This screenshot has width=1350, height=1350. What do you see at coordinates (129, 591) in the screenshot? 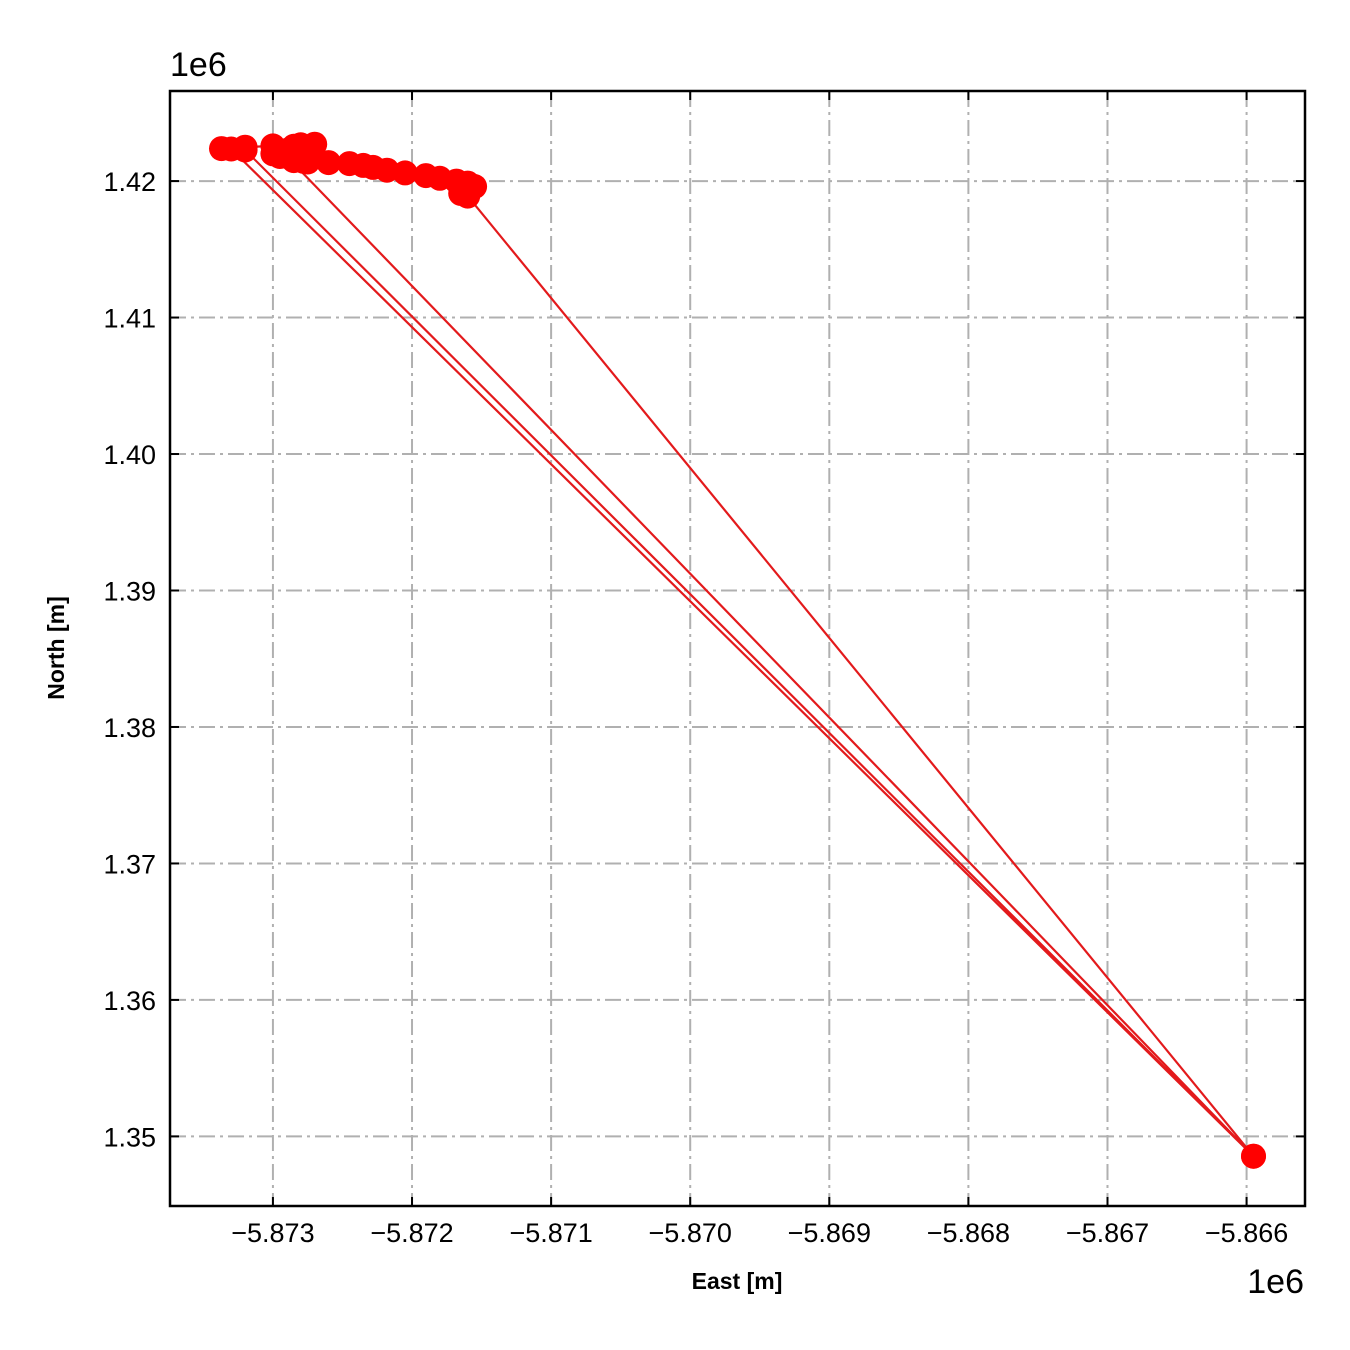
I see `y-tick-label: 1.39` at bounding box center [129, 591].